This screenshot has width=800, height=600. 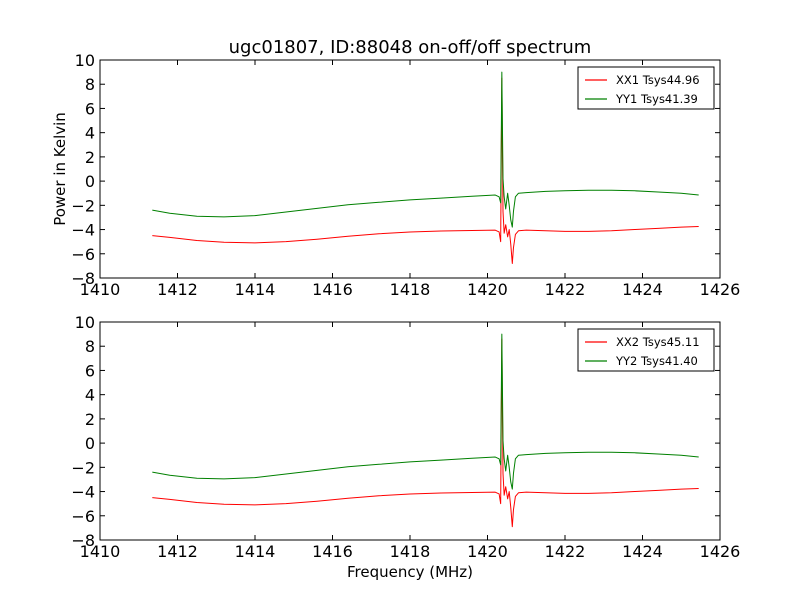 I want to click on figure-title: ugc01807, ID:88048 on-off/off spectrum, so click(x=410, y=47).